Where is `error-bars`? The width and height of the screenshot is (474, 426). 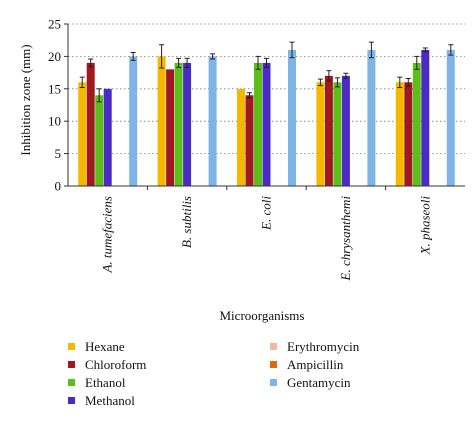 error-bars is located at coordinates (266, 72).